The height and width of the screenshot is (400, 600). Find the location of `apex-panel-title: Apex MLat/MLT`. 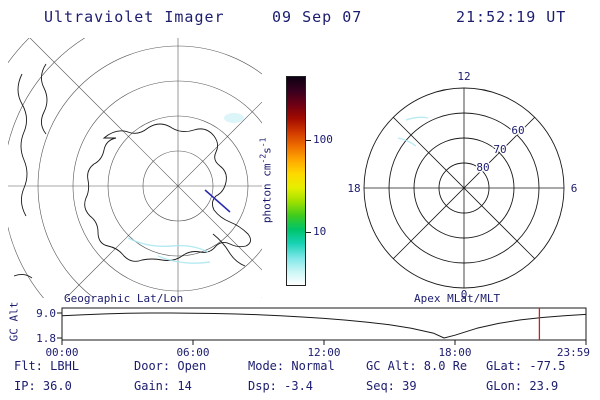

apex-panel-title: Apex MLat/MLT is located at coordinates (457, 298).